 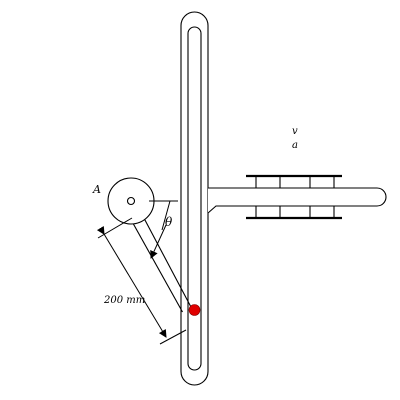 What do you see at coordinates (297, 200) in the screenshot?
I see `horizontal-rod` at bounding box center [297, 200].